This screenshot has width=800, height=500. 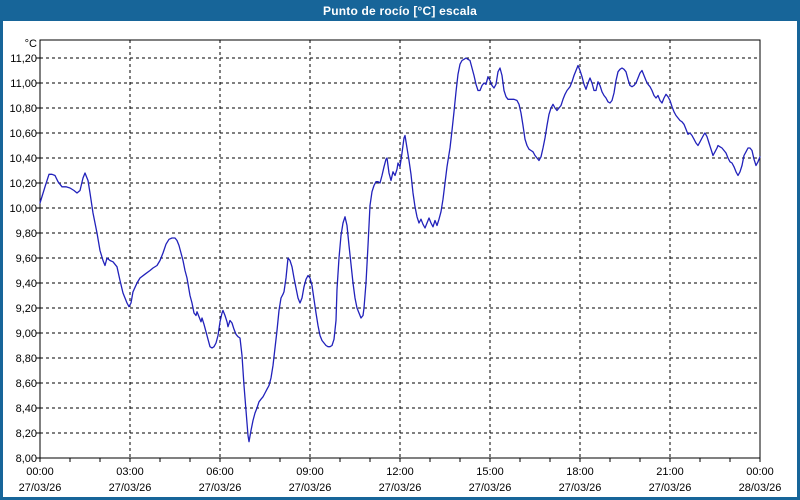 I want to click on svg-text: 10,80, so click(x=23, y=109).